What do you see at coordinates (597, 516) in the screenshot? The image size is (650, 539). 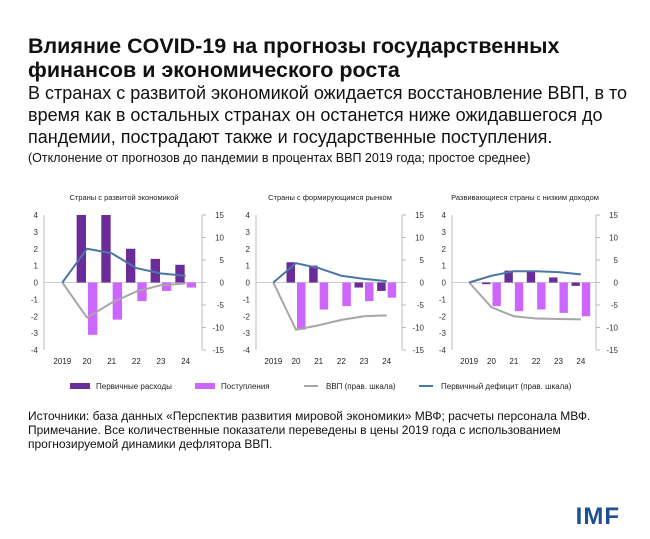 I see `imf-logo: IMF` at bounding box center [597, 516].